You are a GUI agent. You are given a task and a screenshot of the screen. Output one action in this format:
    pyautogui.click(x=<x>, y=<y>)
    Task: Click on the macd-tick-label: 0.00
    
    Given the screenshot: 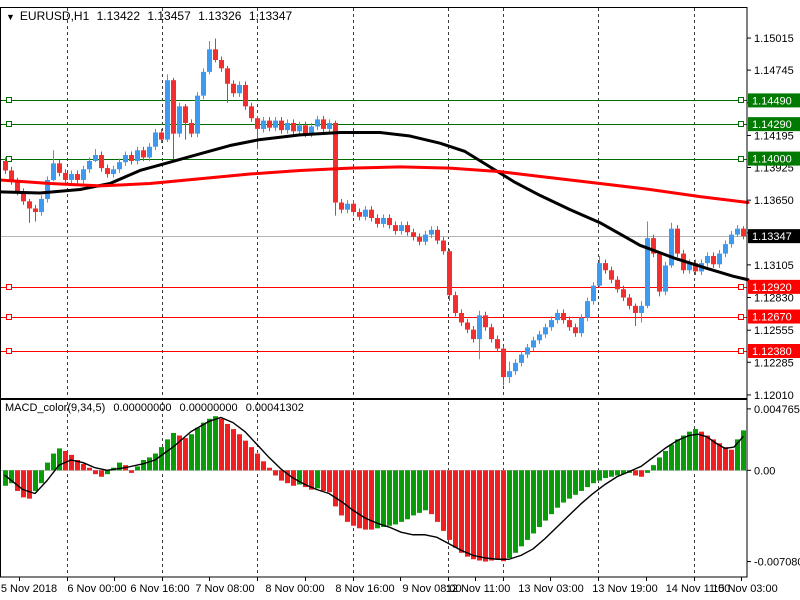 What is the action you would take?
    pyautogui.click(x=764, y=471)
    